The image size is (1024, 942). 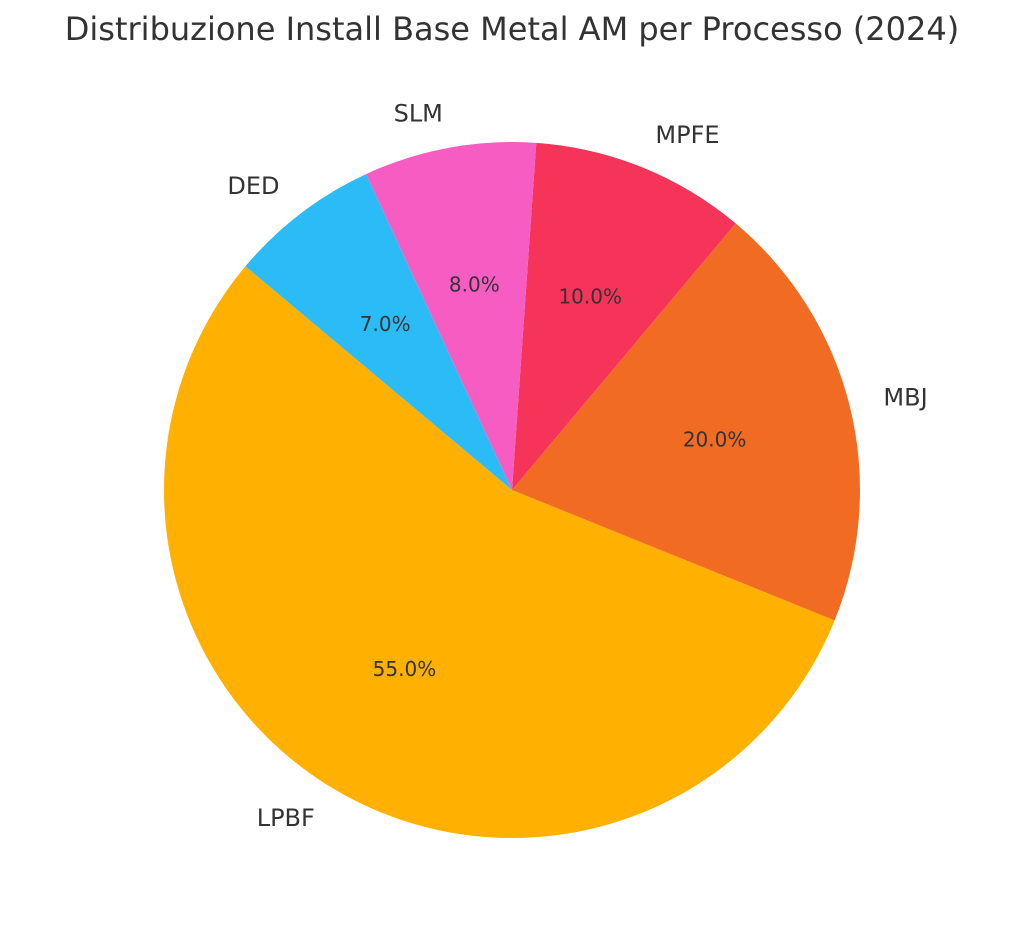 I want to click on category-label-mbj: MBJ, so click(x=905, y=397).